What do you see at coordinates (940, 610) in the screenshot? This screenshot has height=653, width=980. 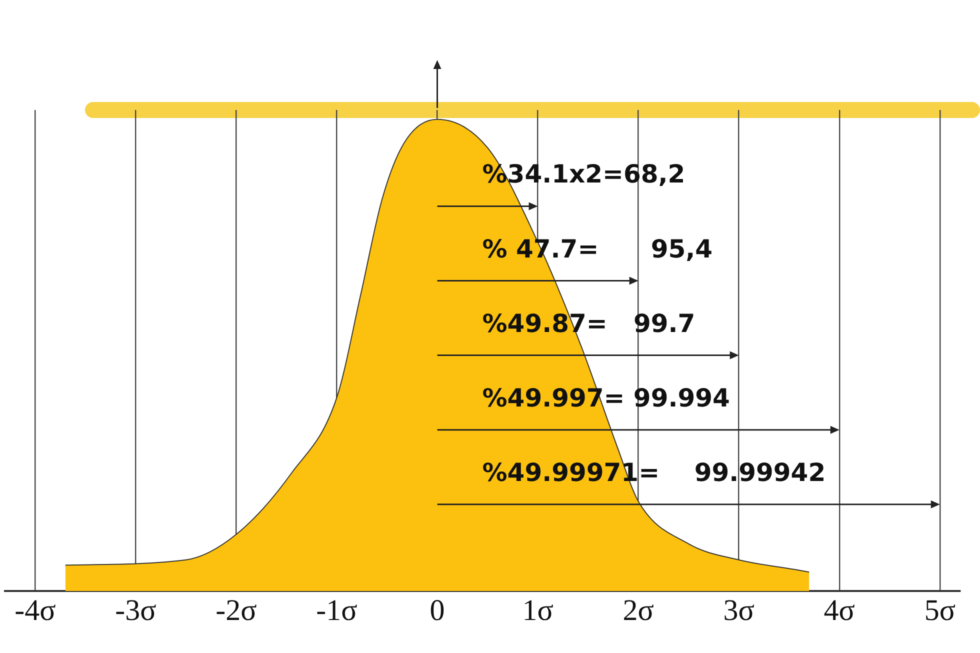 I see `x-tick-label: 5σ` at bounding box center [940, 610].